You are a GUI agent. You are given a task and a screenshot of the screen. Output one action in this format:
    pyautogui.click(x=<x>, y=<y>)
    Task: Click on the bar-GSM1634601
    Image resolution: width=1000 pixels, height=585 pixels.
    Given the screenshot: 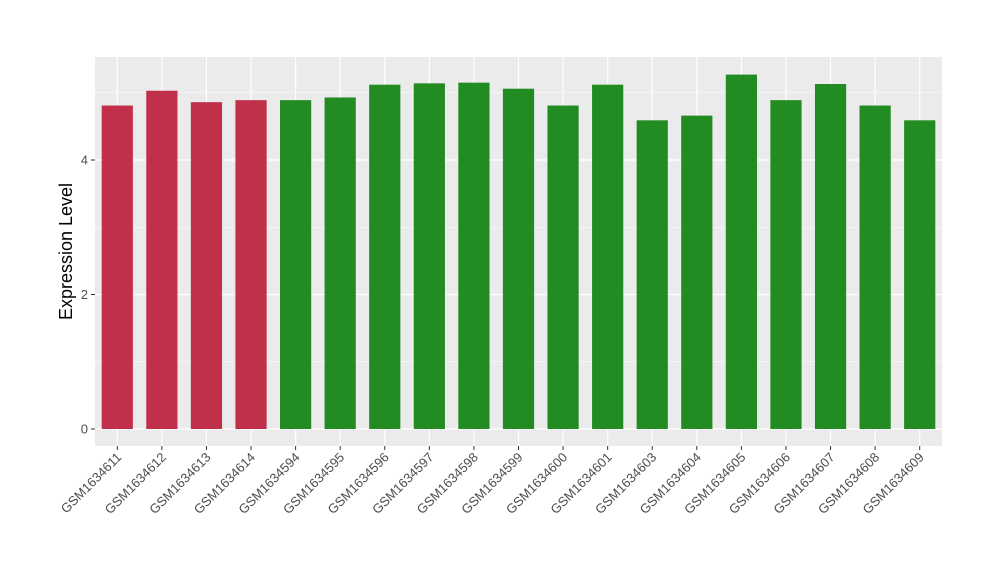 What is the action you would take?
    pyautogui.click(x=608, y=257)
    